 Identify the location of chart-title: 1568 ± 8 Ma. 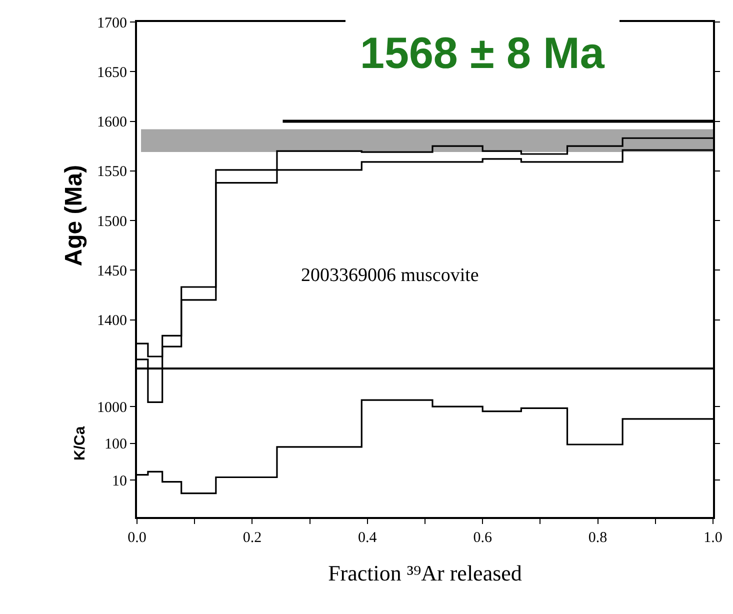
(482, 53).